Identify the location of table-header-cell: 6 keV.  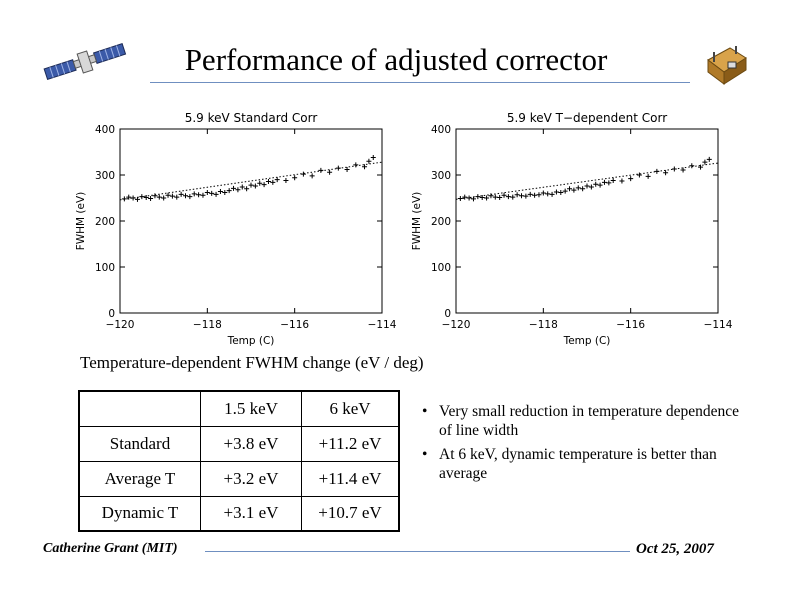
(350, 408).